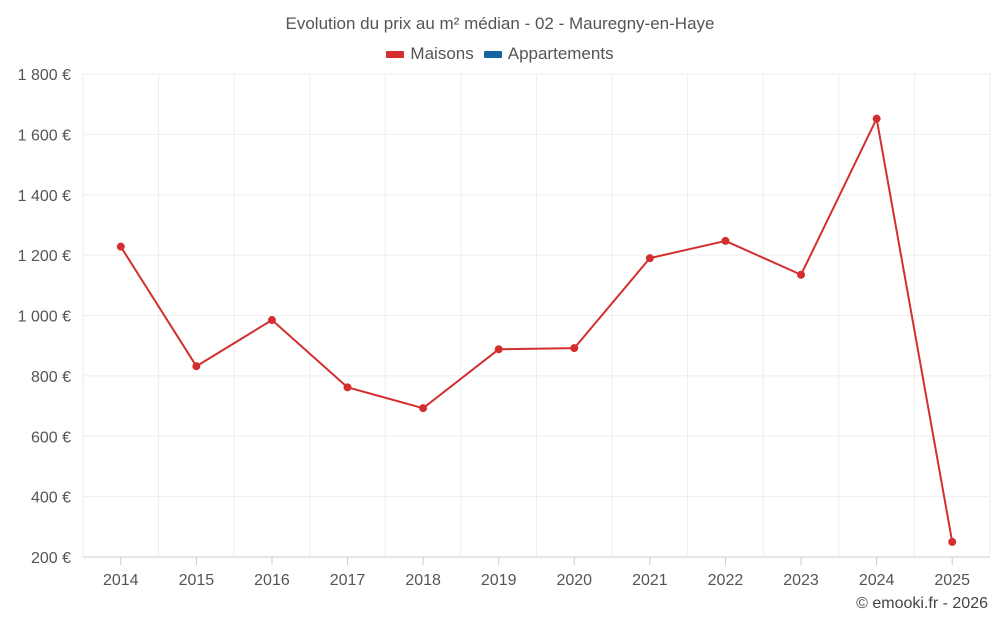 Image resolution: width=1000 pixels, height=625 pixels. What do you see at coordinates (877, 580) in the screenshot?
I see `x-tick-label: 2024` at bounding box center [877, 580].